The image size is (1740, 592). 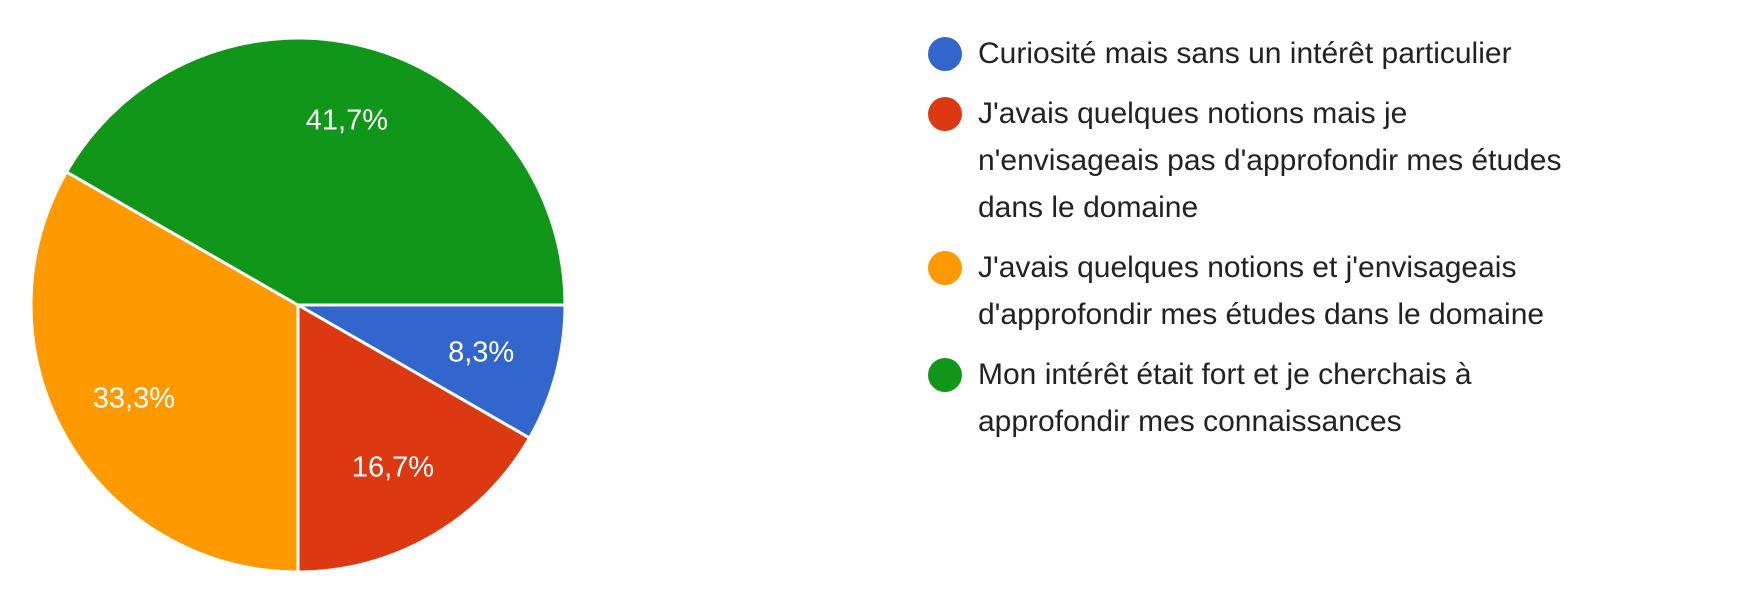 I want to click on slice-label: 16,7%, so click(x=393, y=468).